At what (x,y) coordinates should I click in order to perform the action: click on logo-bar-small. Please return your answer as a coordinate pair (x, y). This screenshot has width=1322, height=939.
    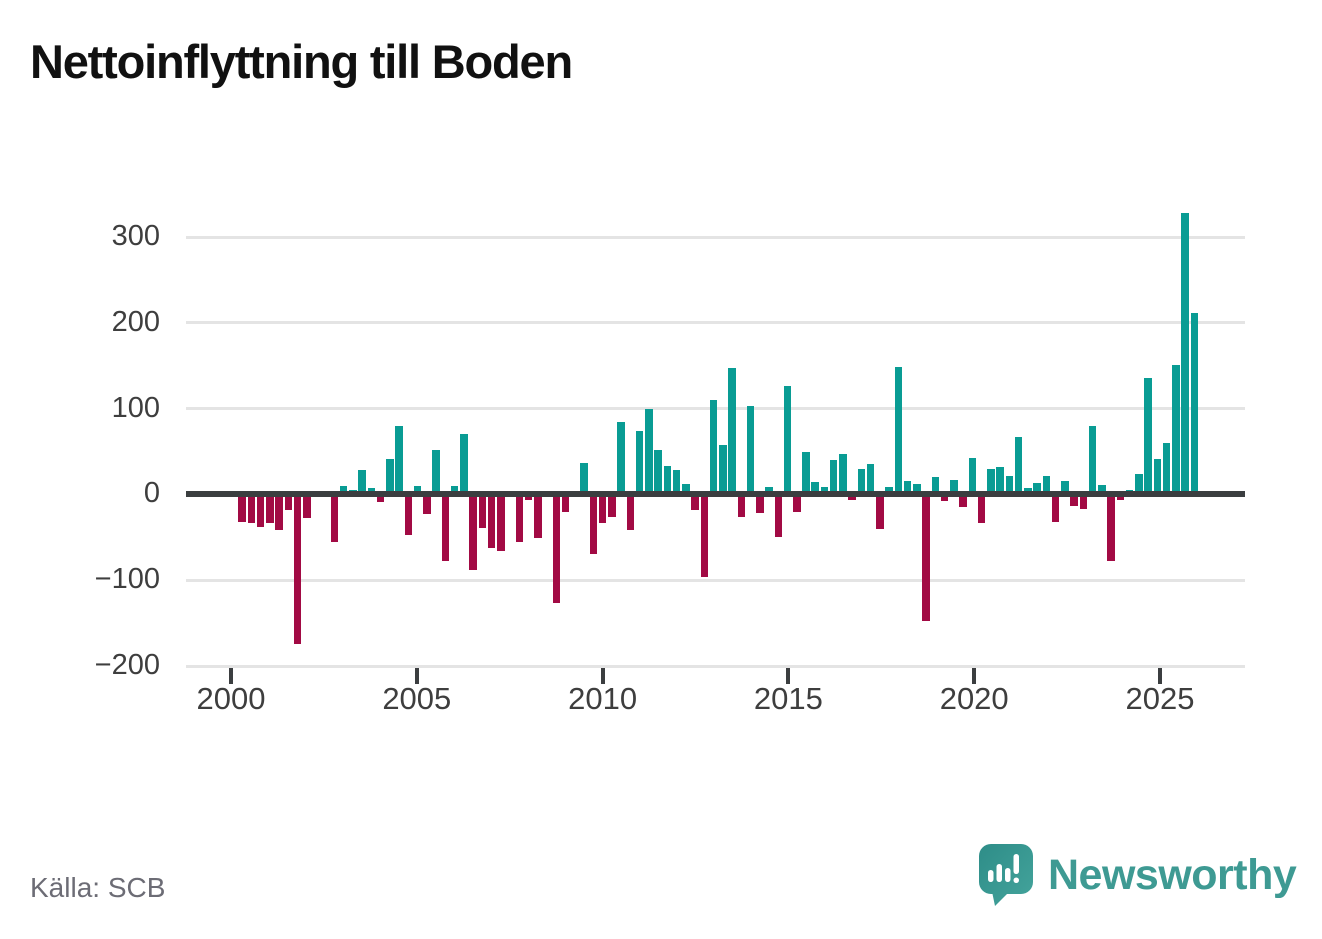
    Looking at the image, I should click on (991, 876).